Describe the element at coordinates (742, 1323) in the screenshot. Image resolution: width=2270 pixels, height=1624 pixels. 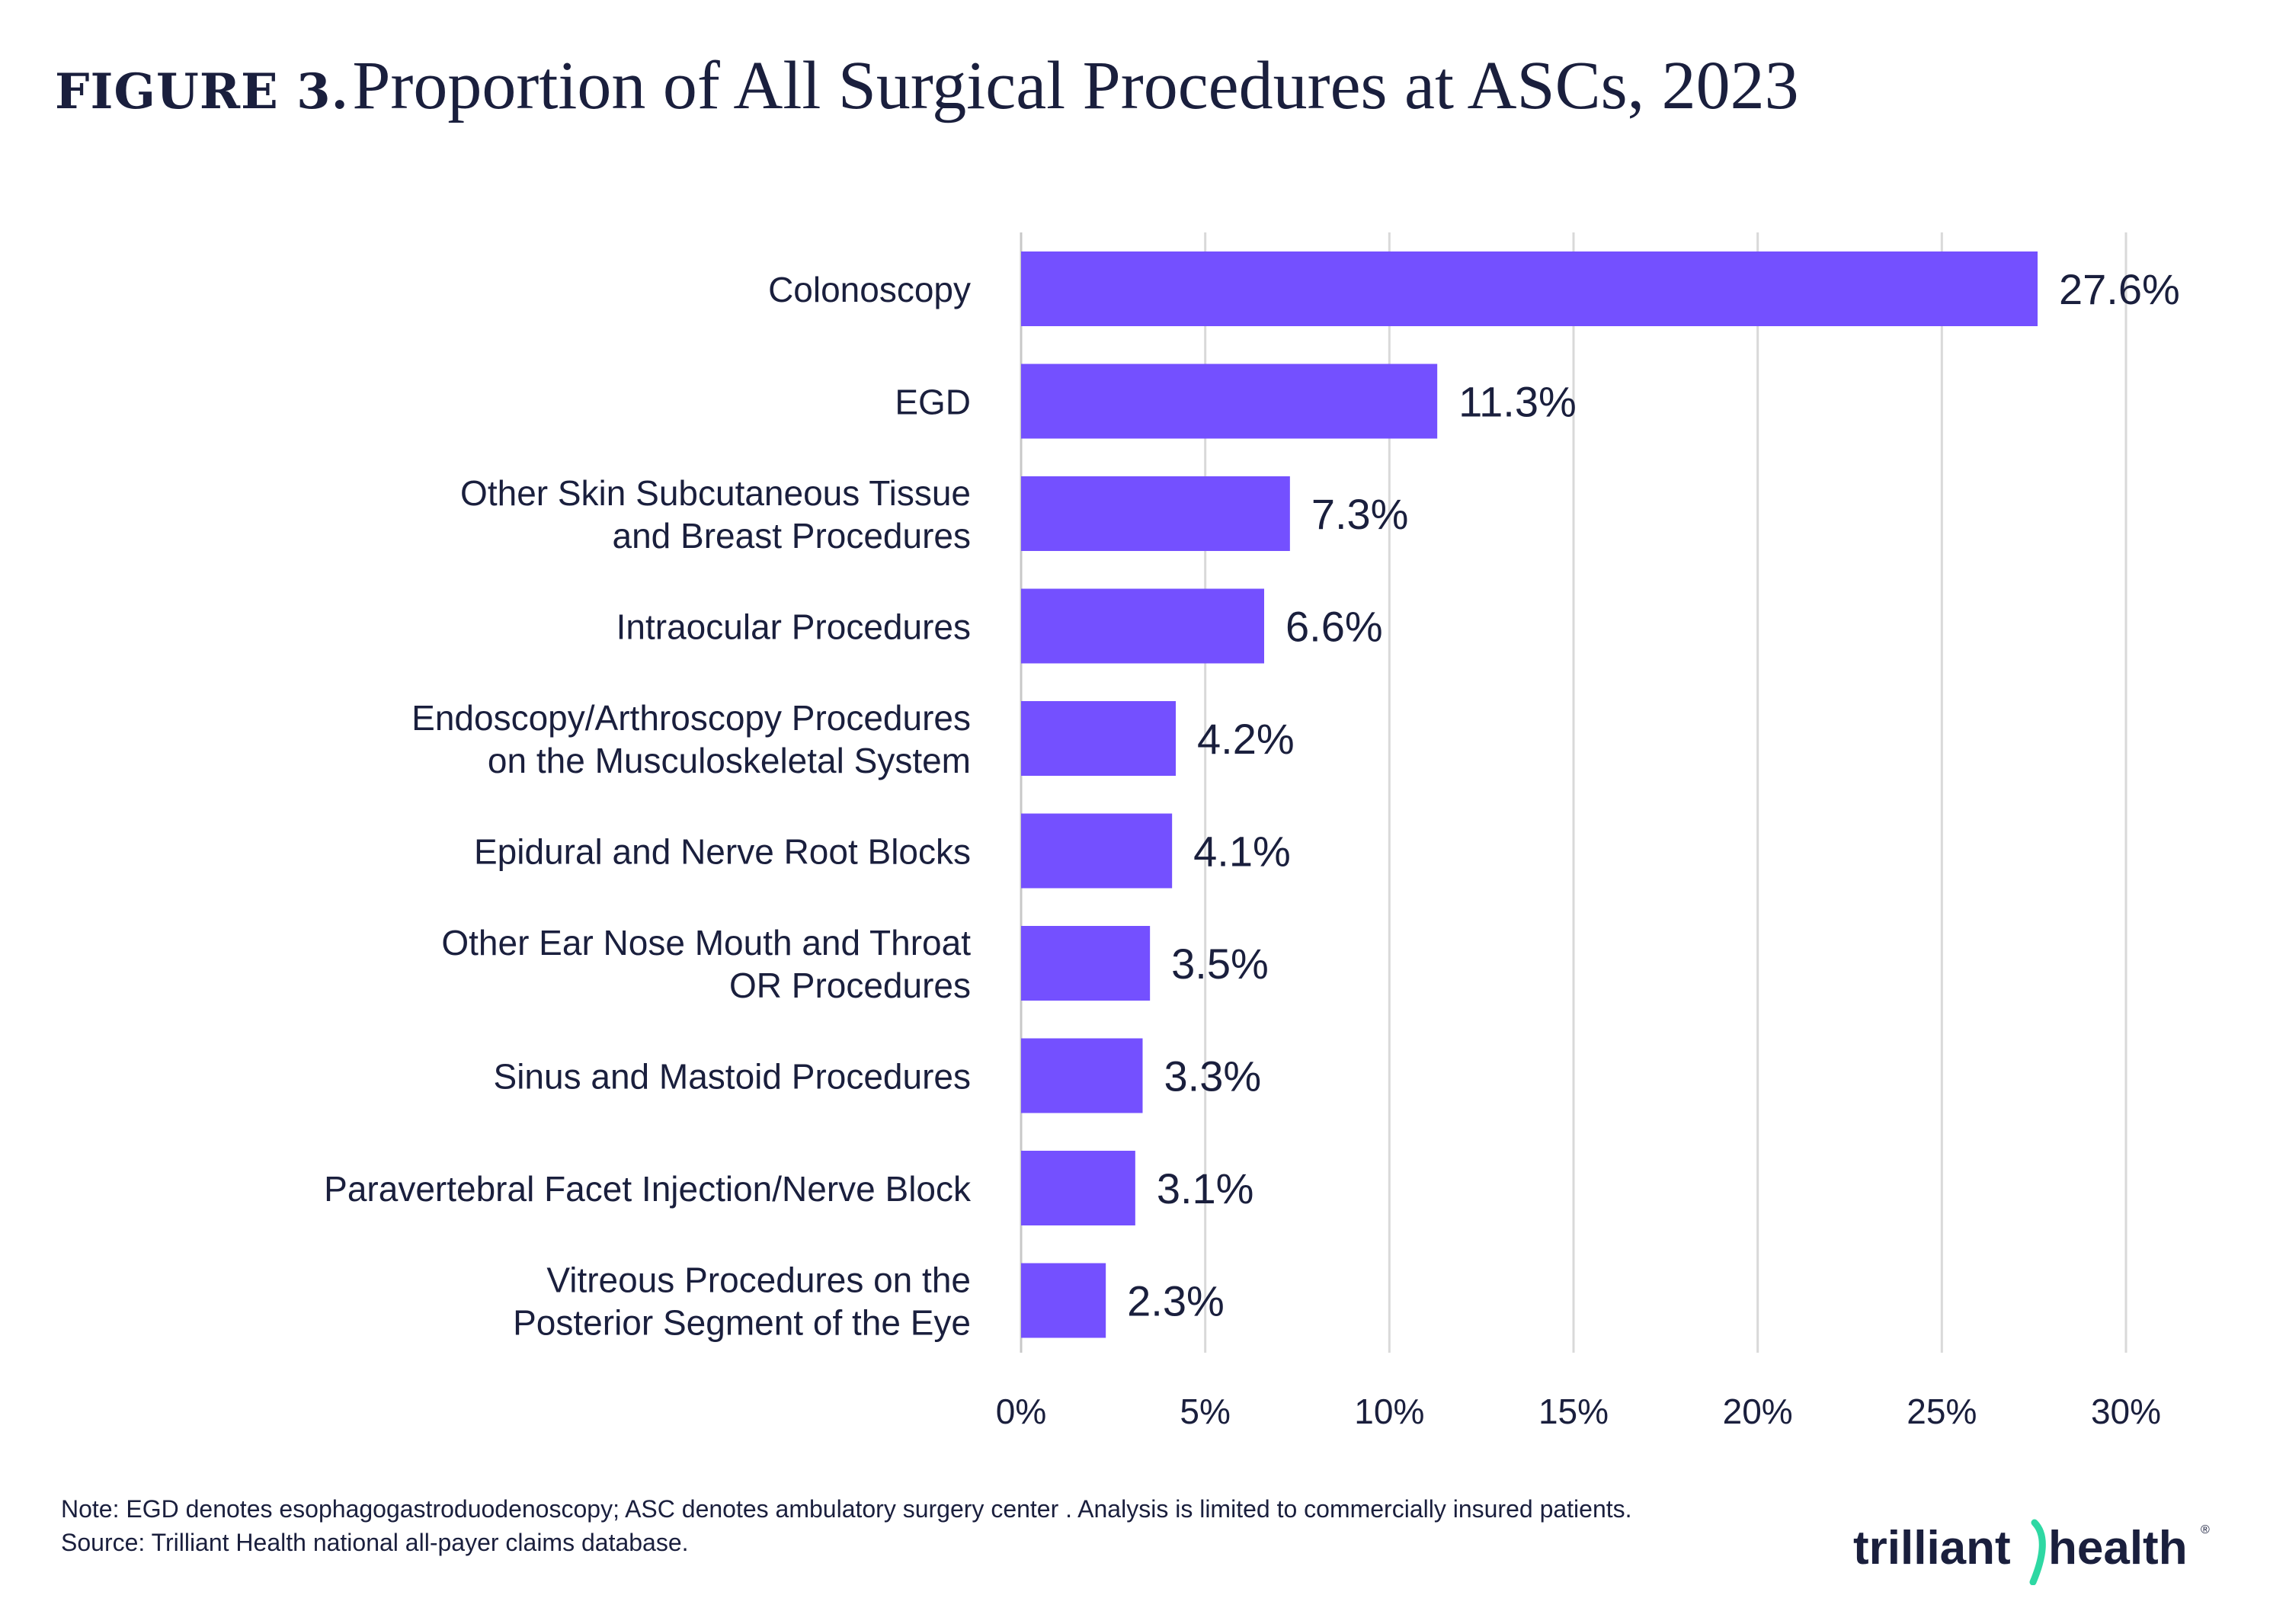
I see `category-label-line: Posterior Segment of the Eye` at that location.